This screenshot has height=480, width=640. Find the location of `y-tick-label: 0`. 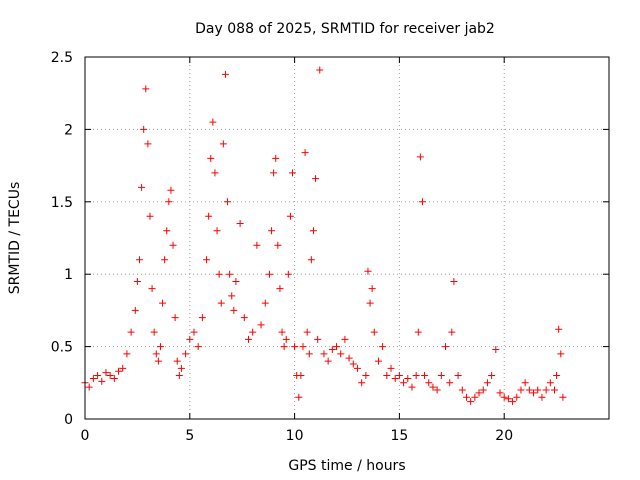

y-tick-label: 0 is located at coordinates (68, 420).